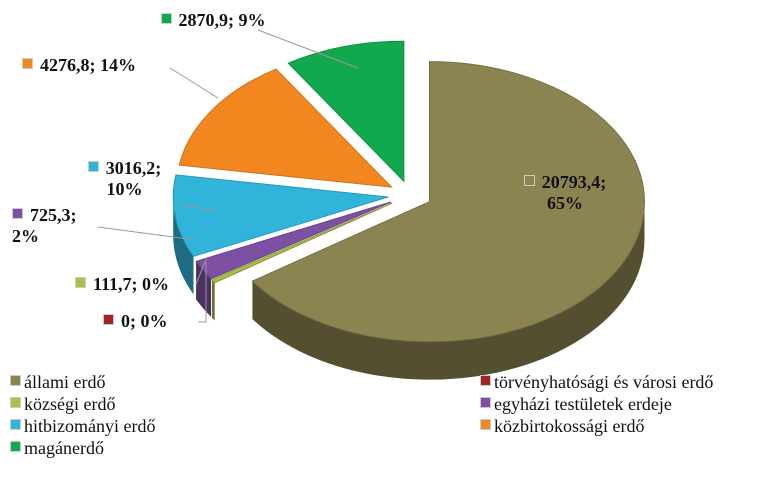 The image size is (780, 479). What do you see at coordinates (65, 382) in the screenshot?
I see `legend-label: állami erdő` at bounding box center [65, 382].